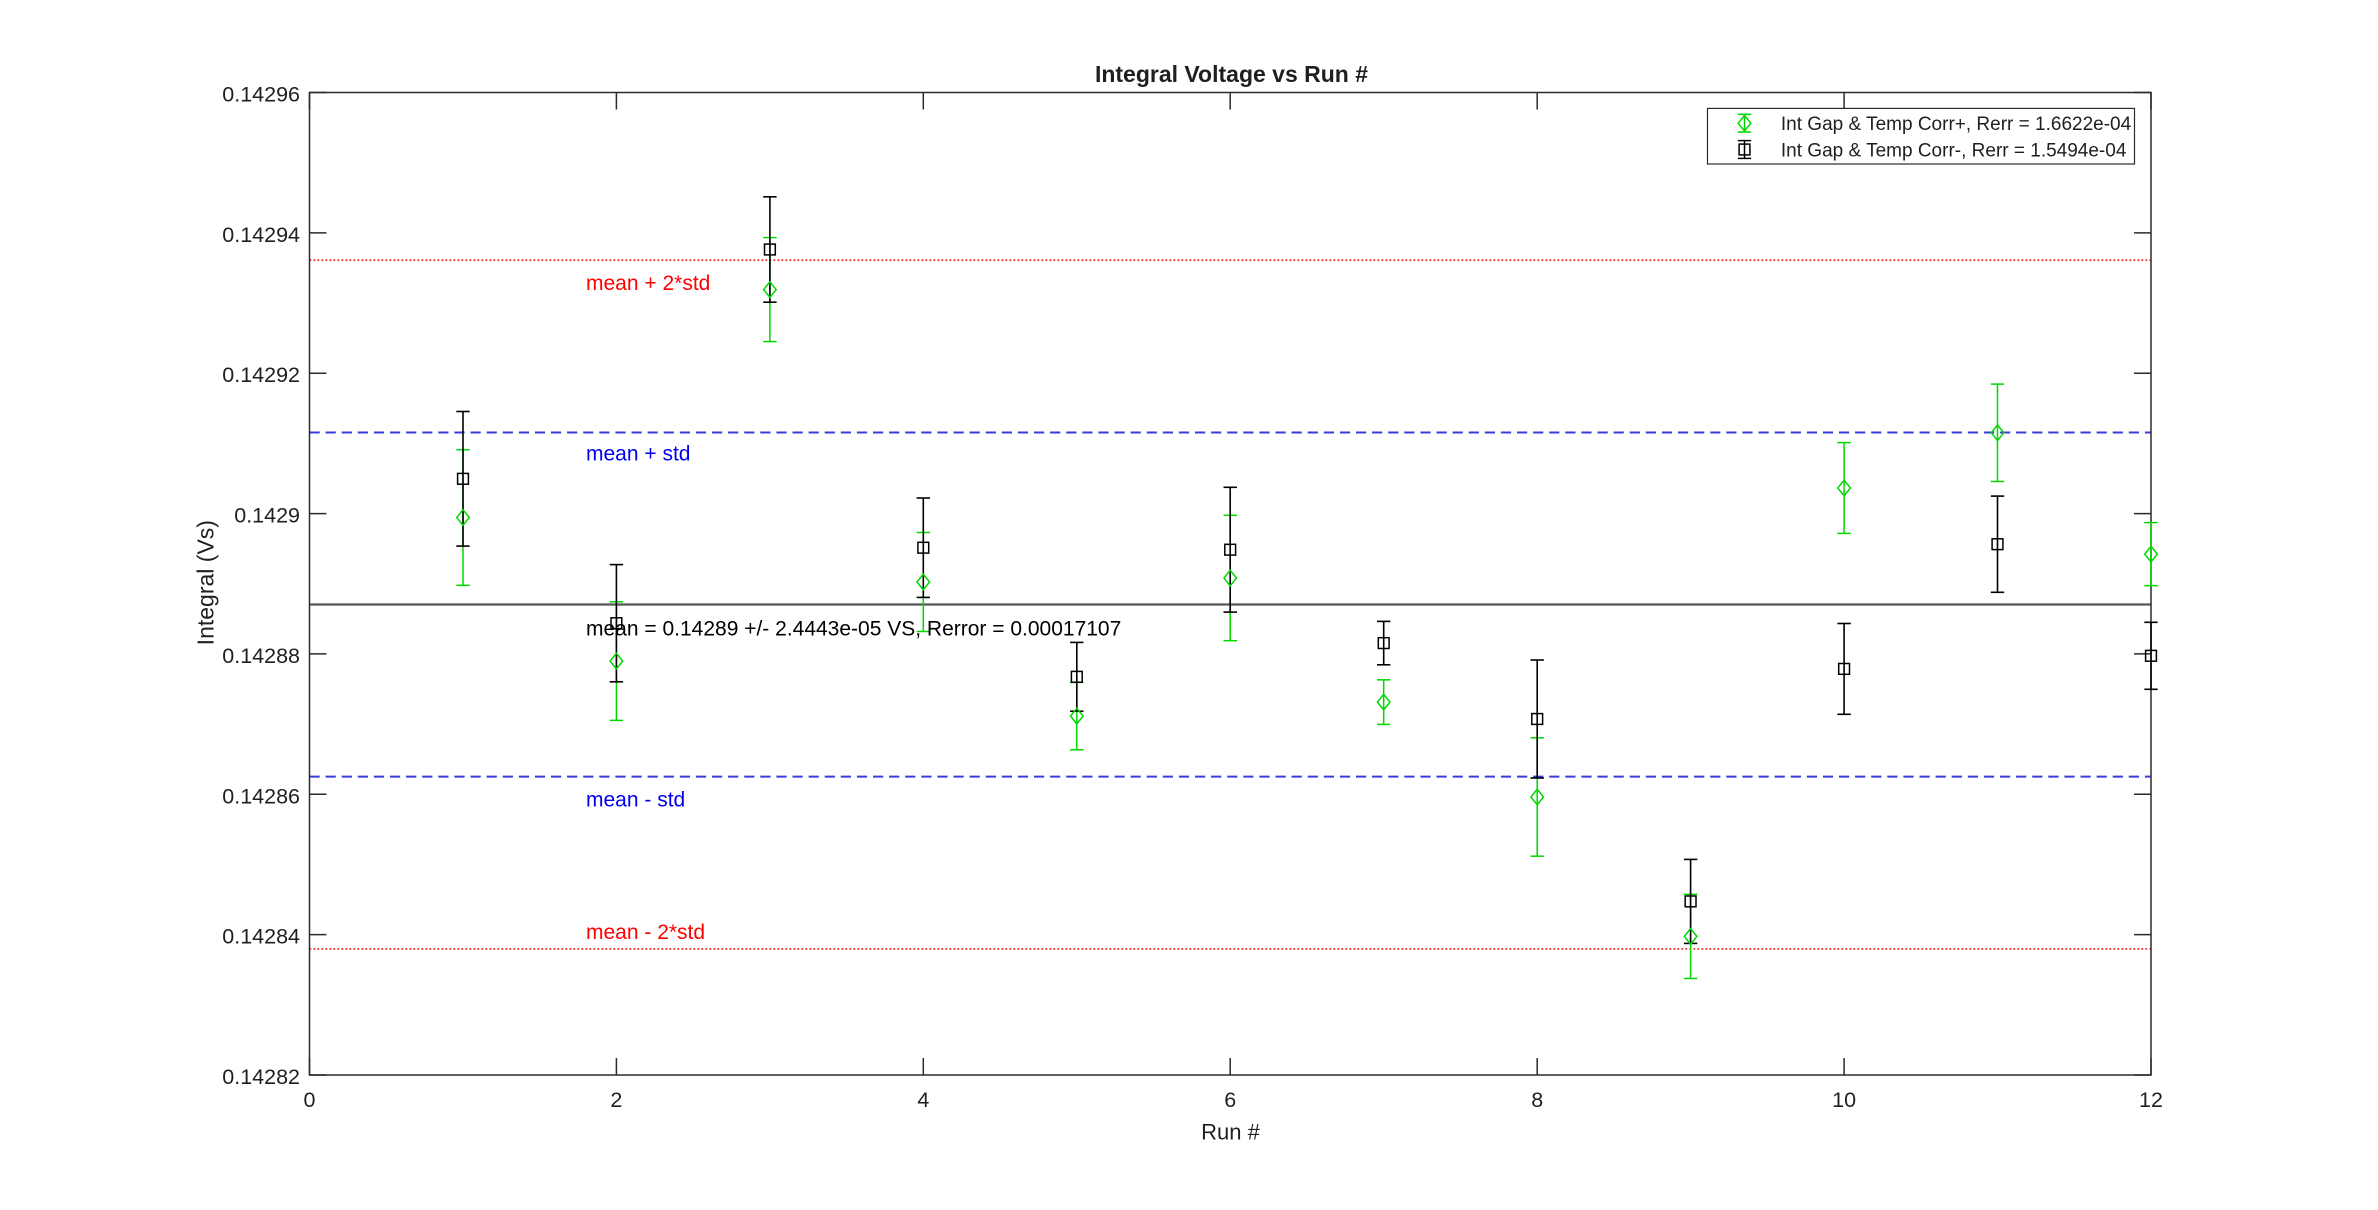 Image resolution: width=2378 pixels, height=1210 pixels. What do you see at coordinates (261, 235) in the screenshot?
I see `svg-text: 0.14294` at bounding box center [261, 235].